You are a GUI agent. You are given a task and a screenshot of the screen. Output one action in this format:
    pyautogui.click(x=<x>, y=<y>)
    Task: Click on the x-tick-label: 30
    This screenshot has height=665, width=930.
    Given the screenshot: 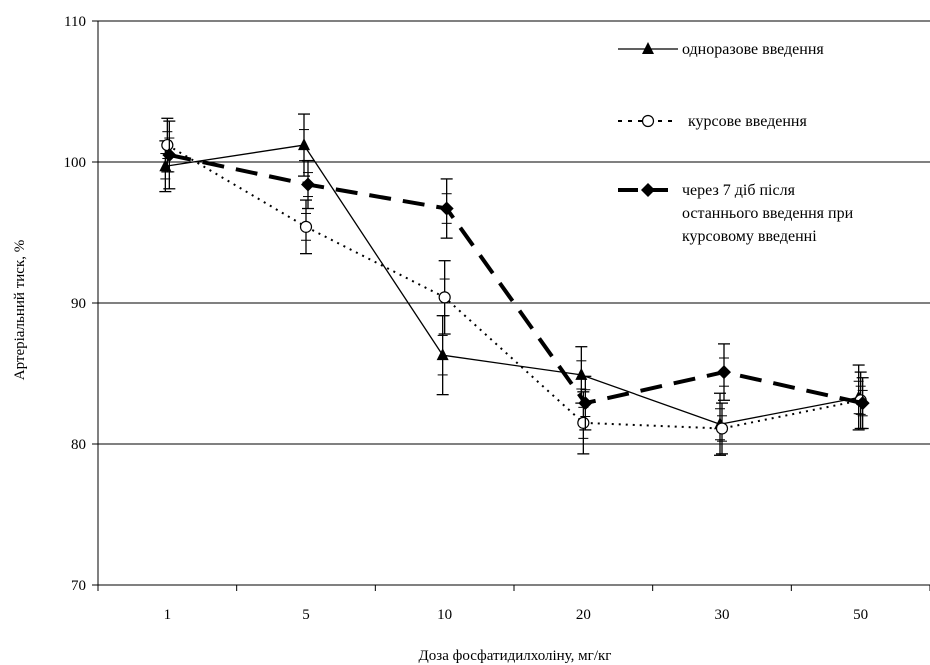 What is the action you would take?
    pyautogui.click(x=722, y=615)
    